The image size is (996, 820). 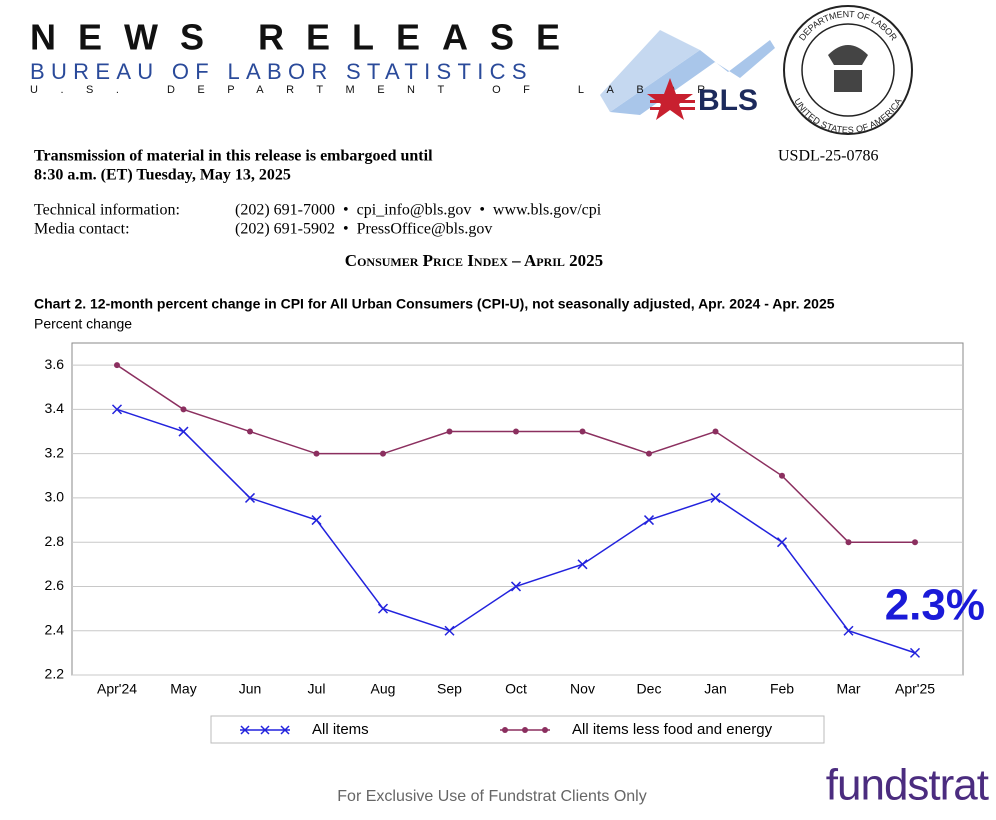 I want to click on x-tick-label: Jul, so click(x=317, y=689).